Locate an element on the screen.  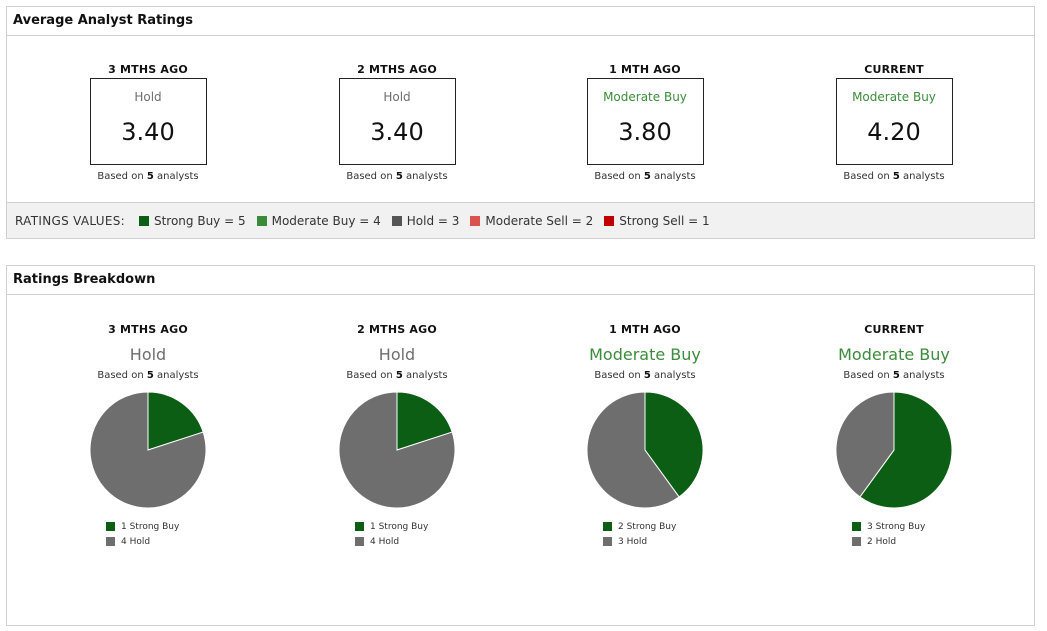
rating-value: 4.20 is located at coordinates (894, 132).